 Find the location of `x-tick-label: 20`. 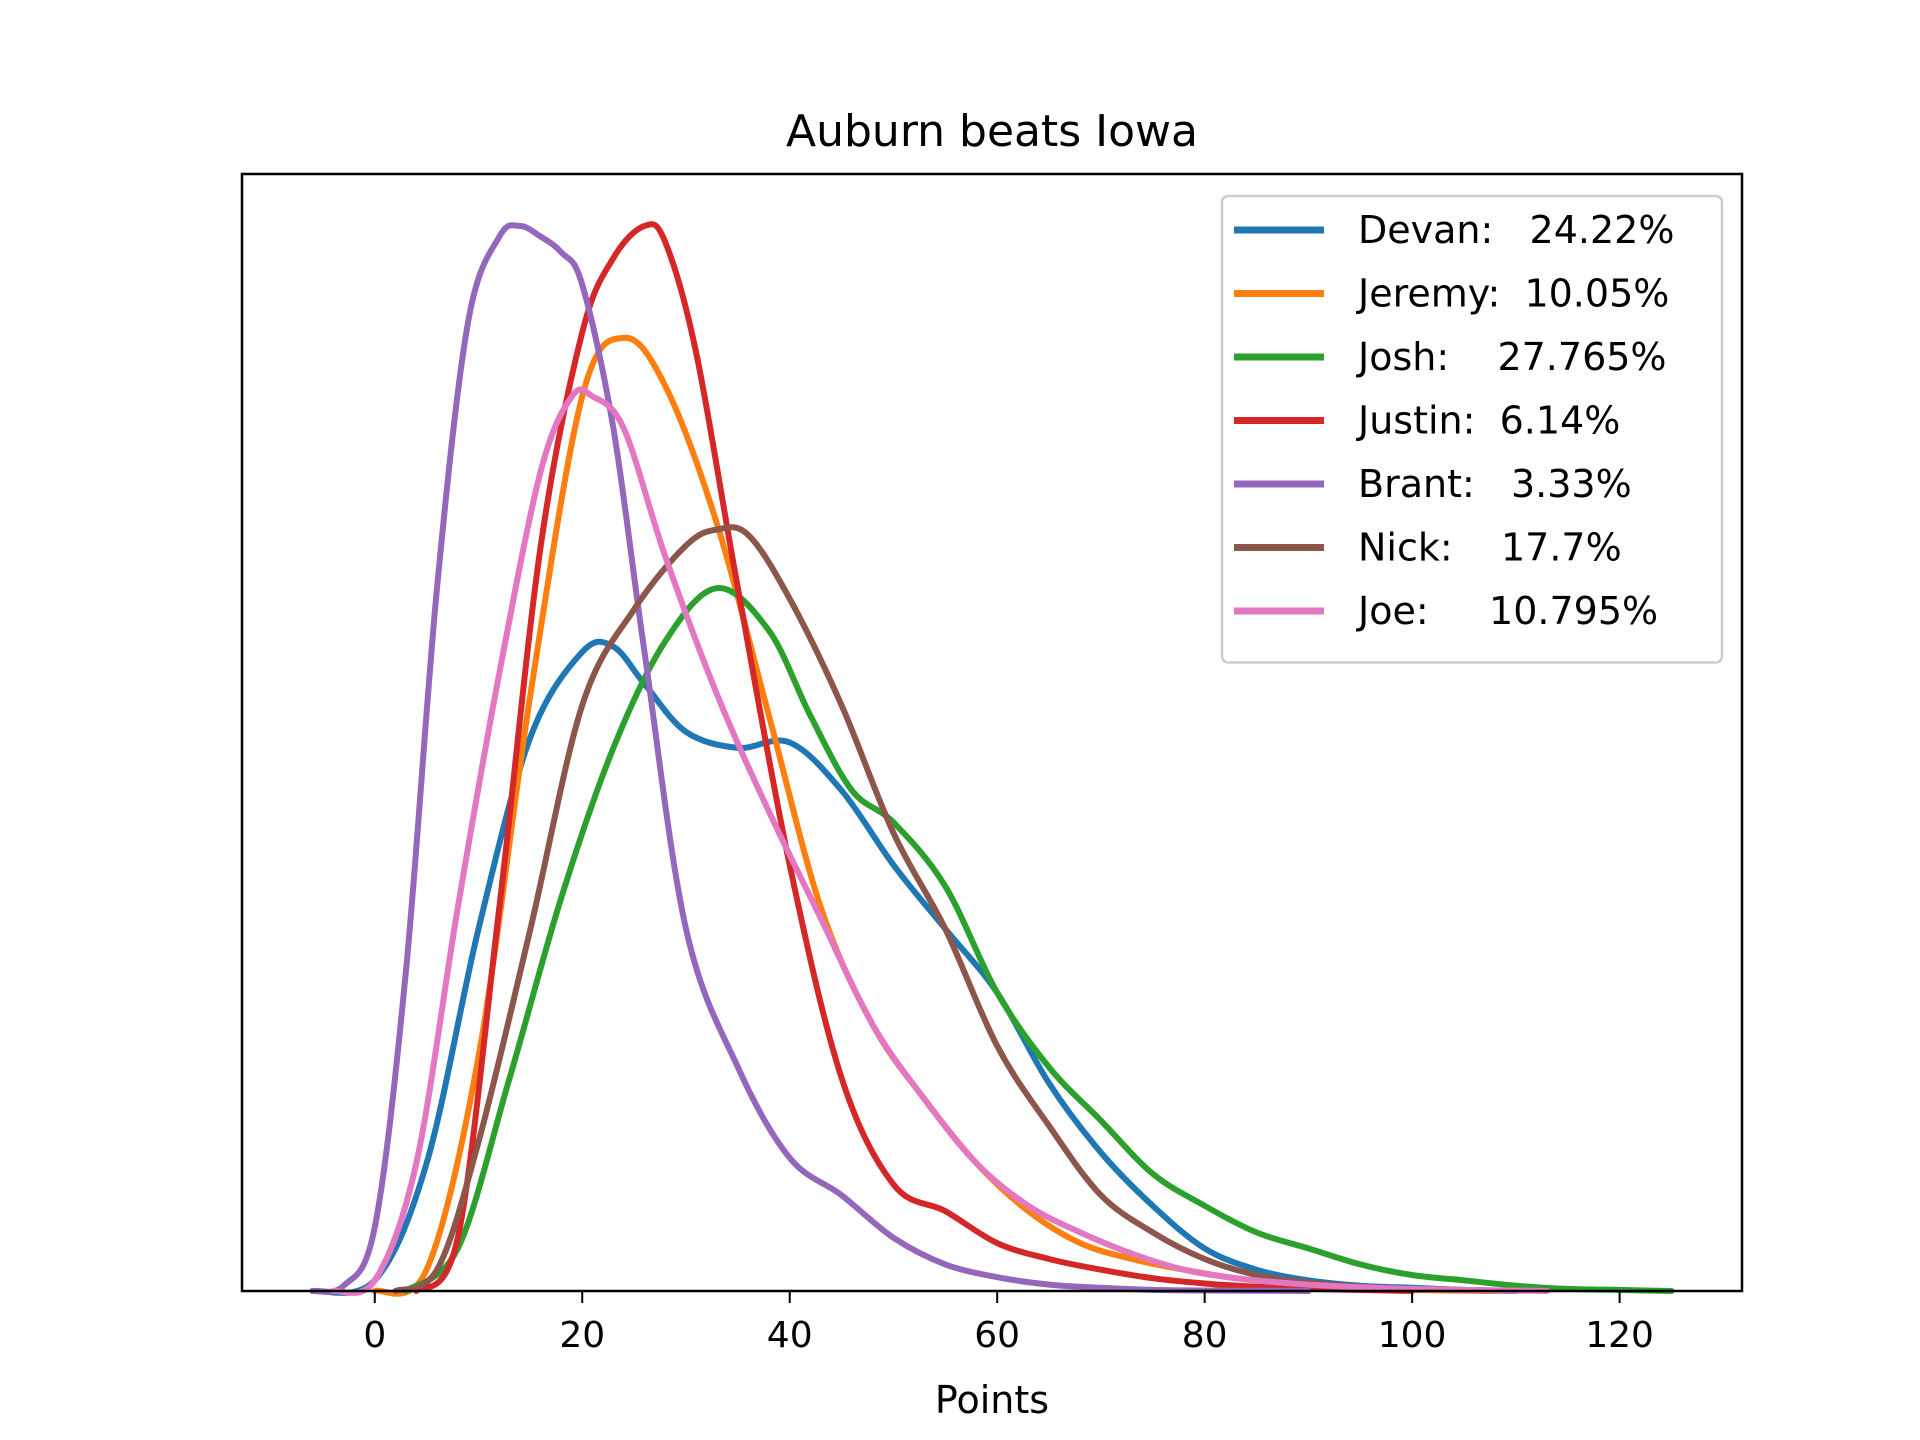

x-tick-label: 20 is located at coordinates (582, 1335).